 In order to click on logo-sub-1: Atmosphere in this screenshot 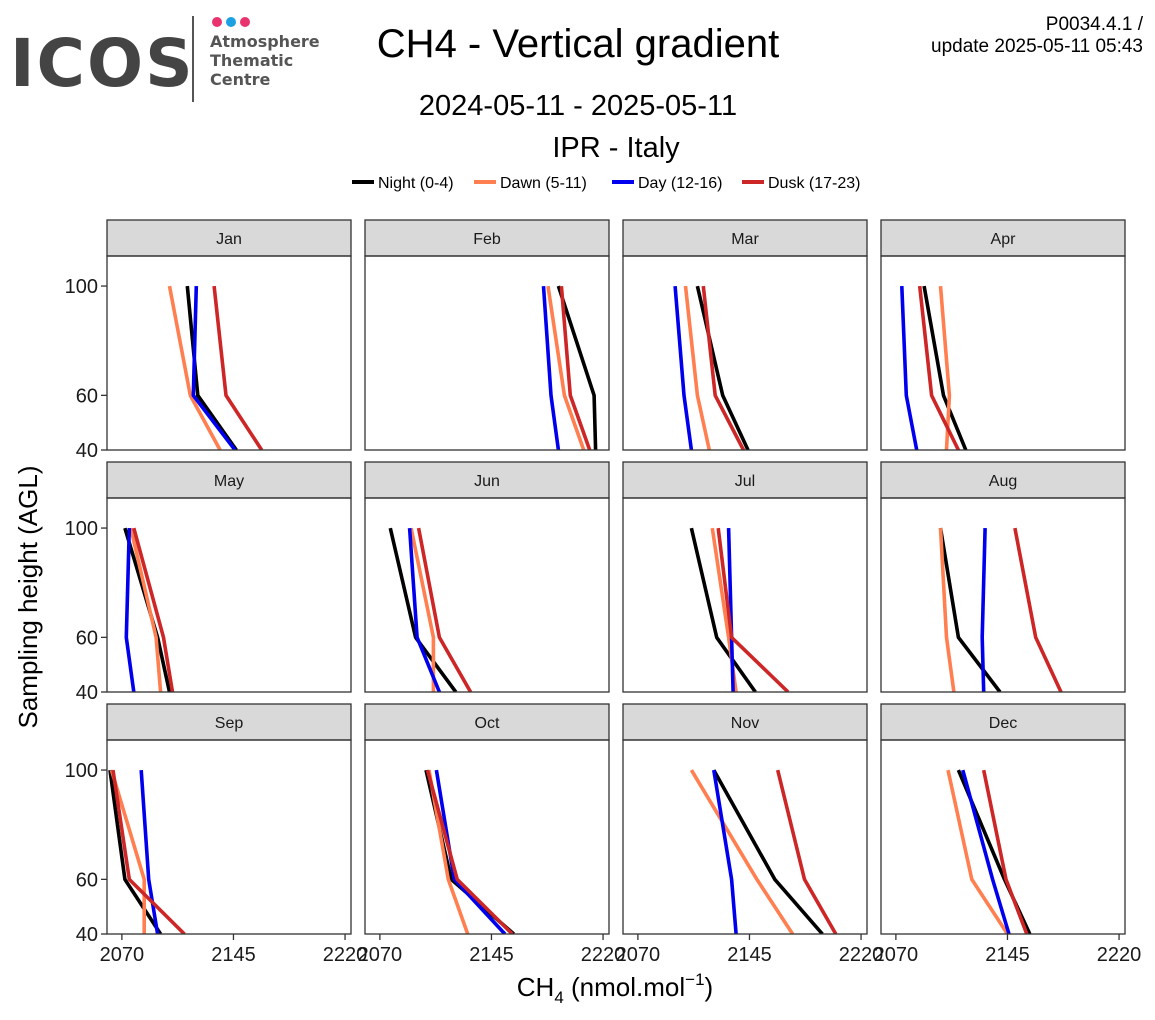, I will do `click(265, 41)`.